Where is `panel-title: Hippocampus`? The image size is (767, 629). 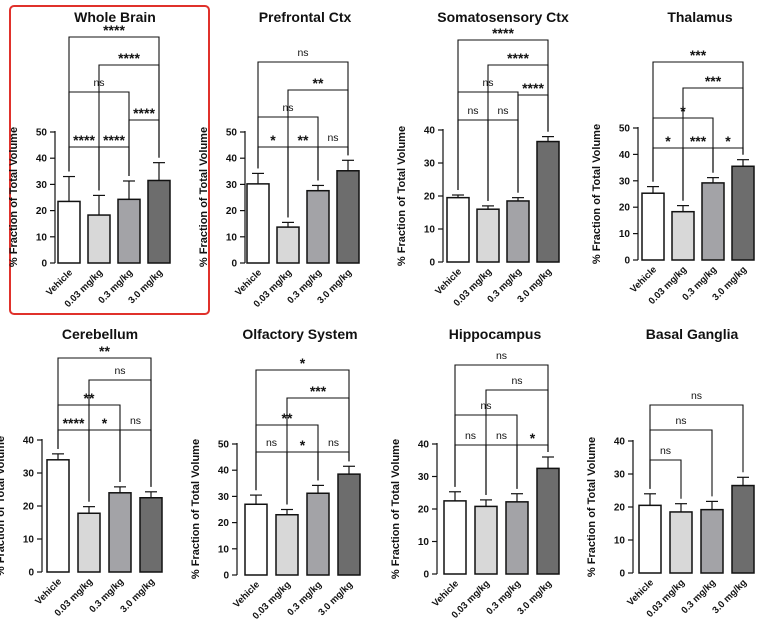
panel-title: Hippocampus is located at coordinates (495, 334).